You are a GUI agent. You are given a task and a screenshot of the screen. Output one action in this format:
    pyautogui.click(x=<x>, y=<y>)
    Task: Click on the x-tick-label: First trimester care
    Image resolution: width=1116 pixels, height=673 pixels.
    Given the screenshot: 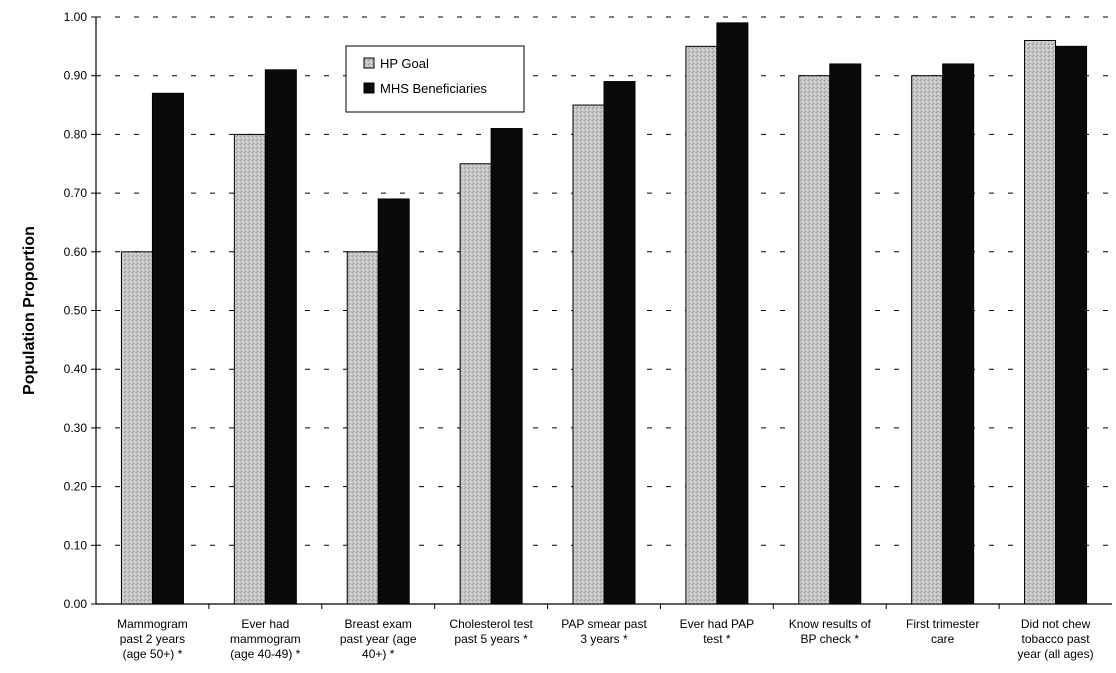 What is the action you would take?
    pyautogui.click(x=942, y=631)
    